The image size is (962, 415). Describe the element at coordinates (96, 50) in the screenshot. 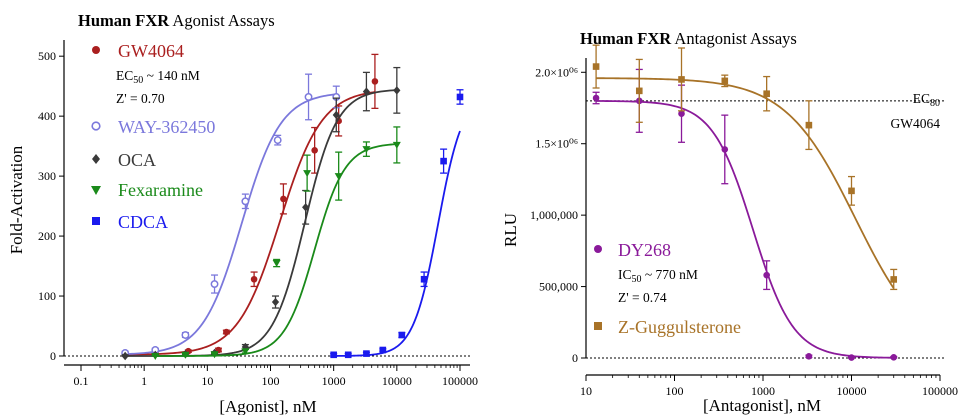

I see `legend-marker-gw4064` at that location.